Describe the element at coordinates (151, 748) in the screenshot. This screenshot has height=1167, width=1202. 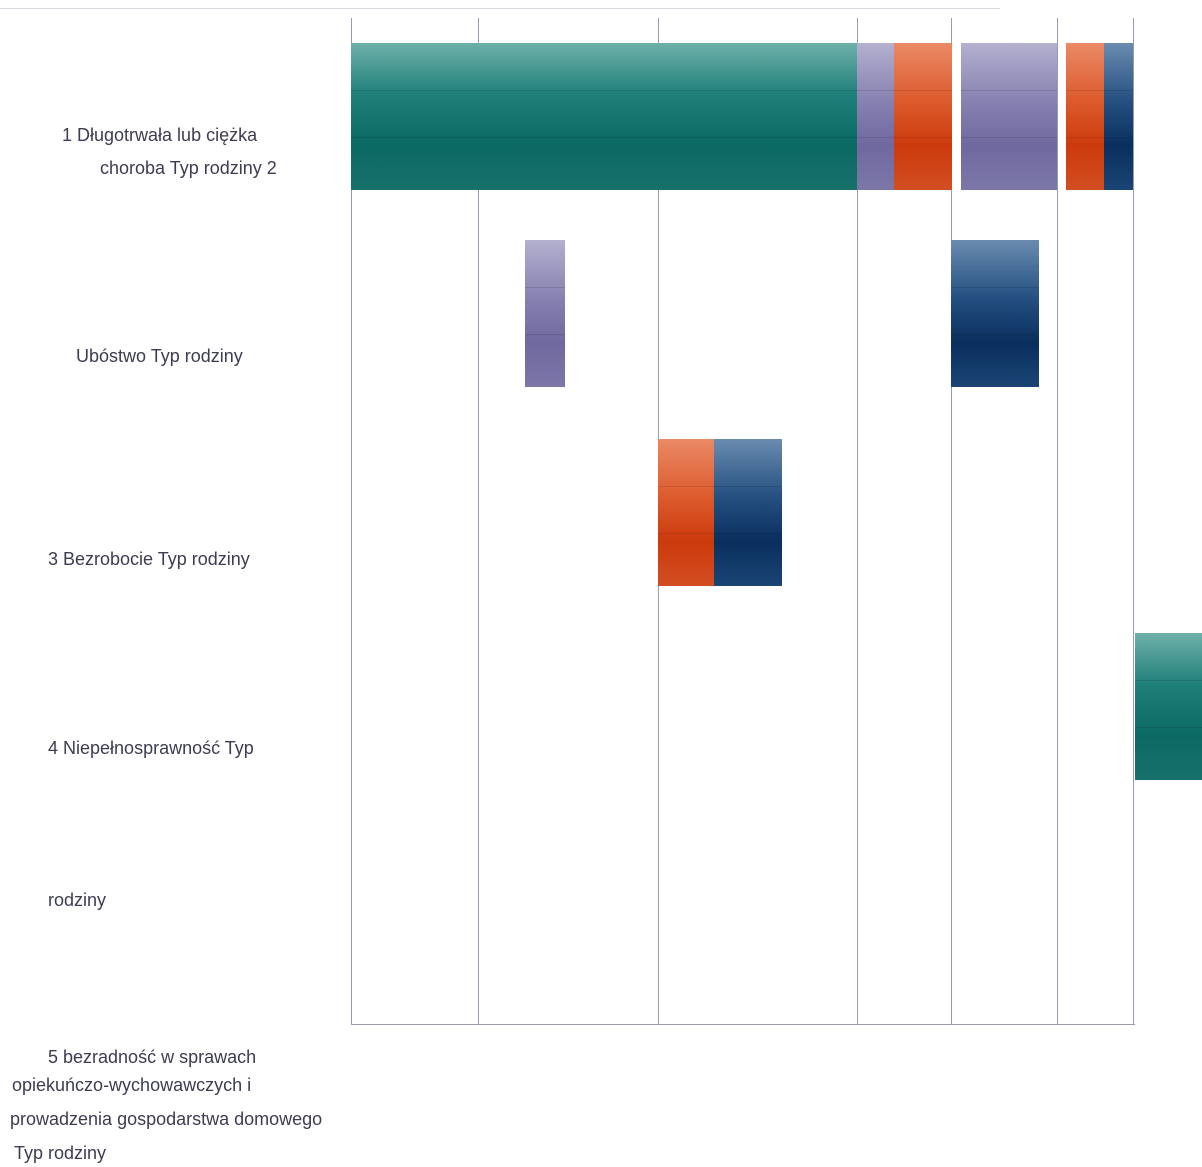
I see `category-label-4-line1: 4 Niepełnosprawność Typ` at that location.